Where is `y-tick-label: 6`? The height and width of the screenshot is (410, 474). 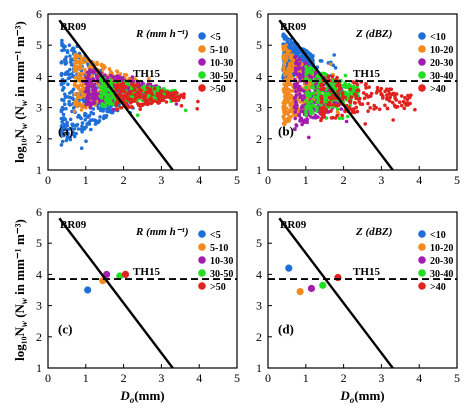 y-tick-label: 6 is located at coordinates (39, 14).